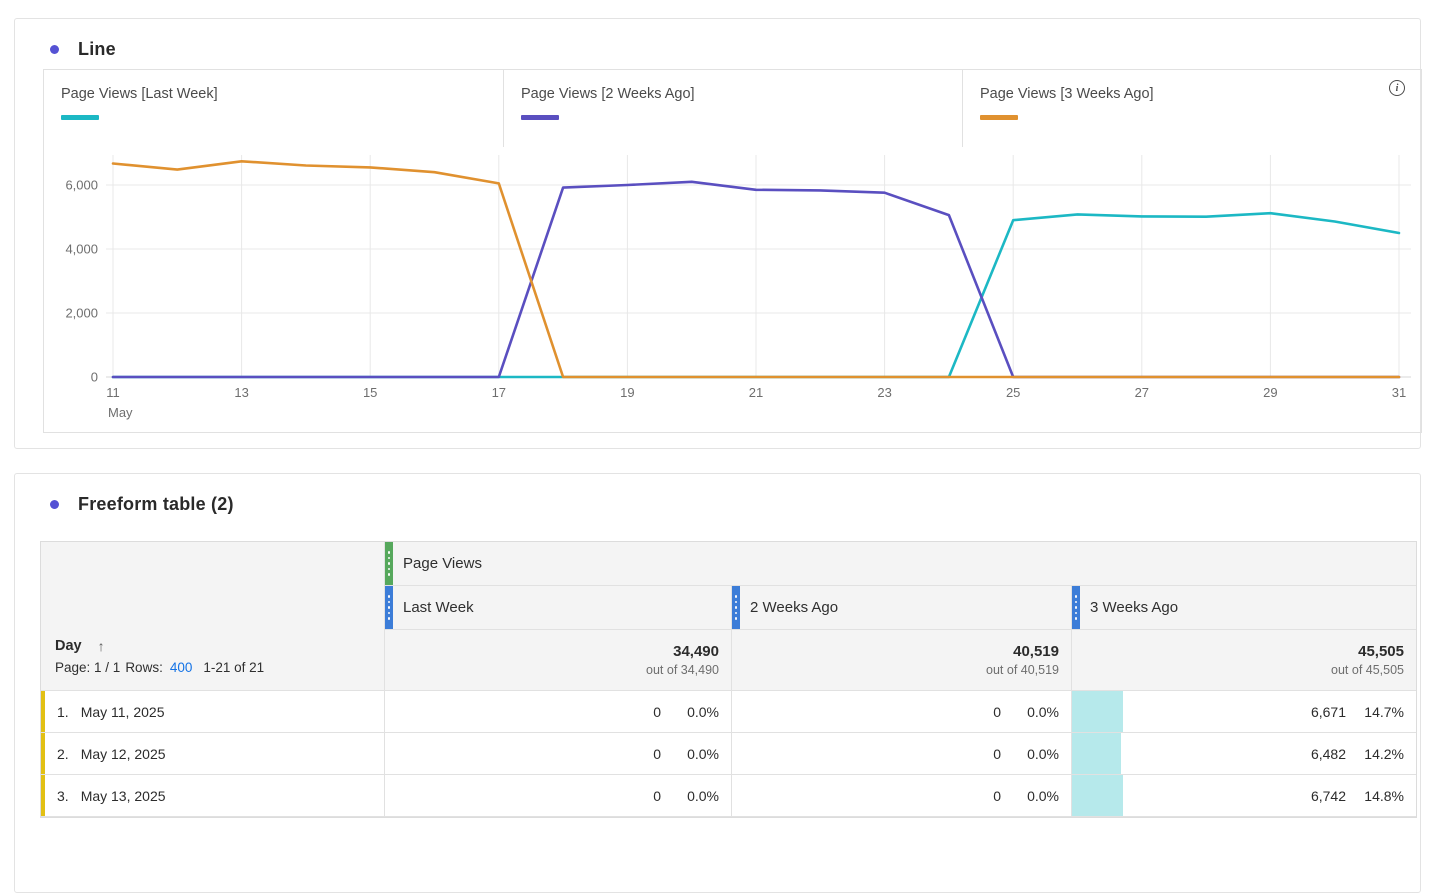  Describe the element at coordinates (717, 494) in the screenshot. I see `table-panel-header: Freeform table (2)` at that location.